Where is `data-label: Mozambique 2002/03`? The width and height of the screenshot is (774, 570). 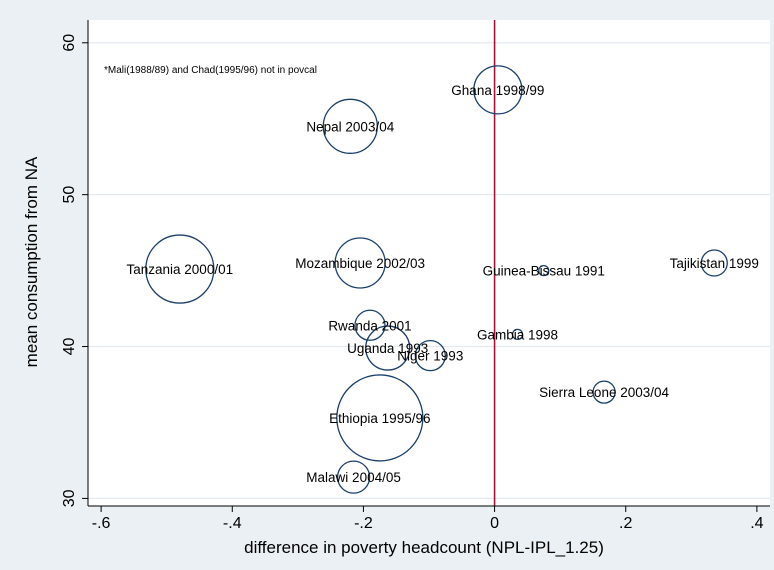
data-label: Mozambique 2002/03 is located at coordinates (360, 263).